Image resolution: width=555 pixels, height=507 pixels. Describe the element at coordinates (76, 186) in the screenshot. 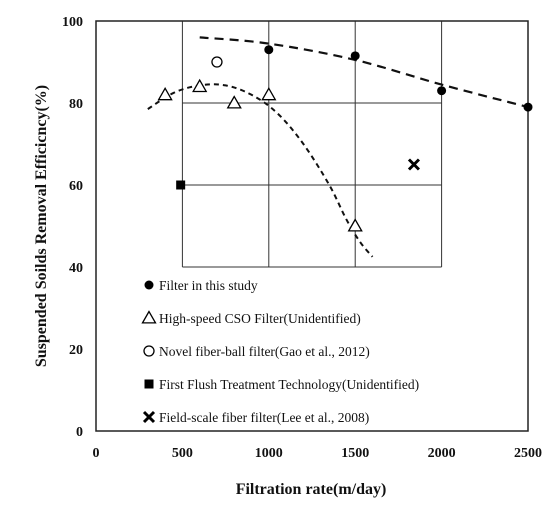

I see `y-tick-label: 60` at that location.